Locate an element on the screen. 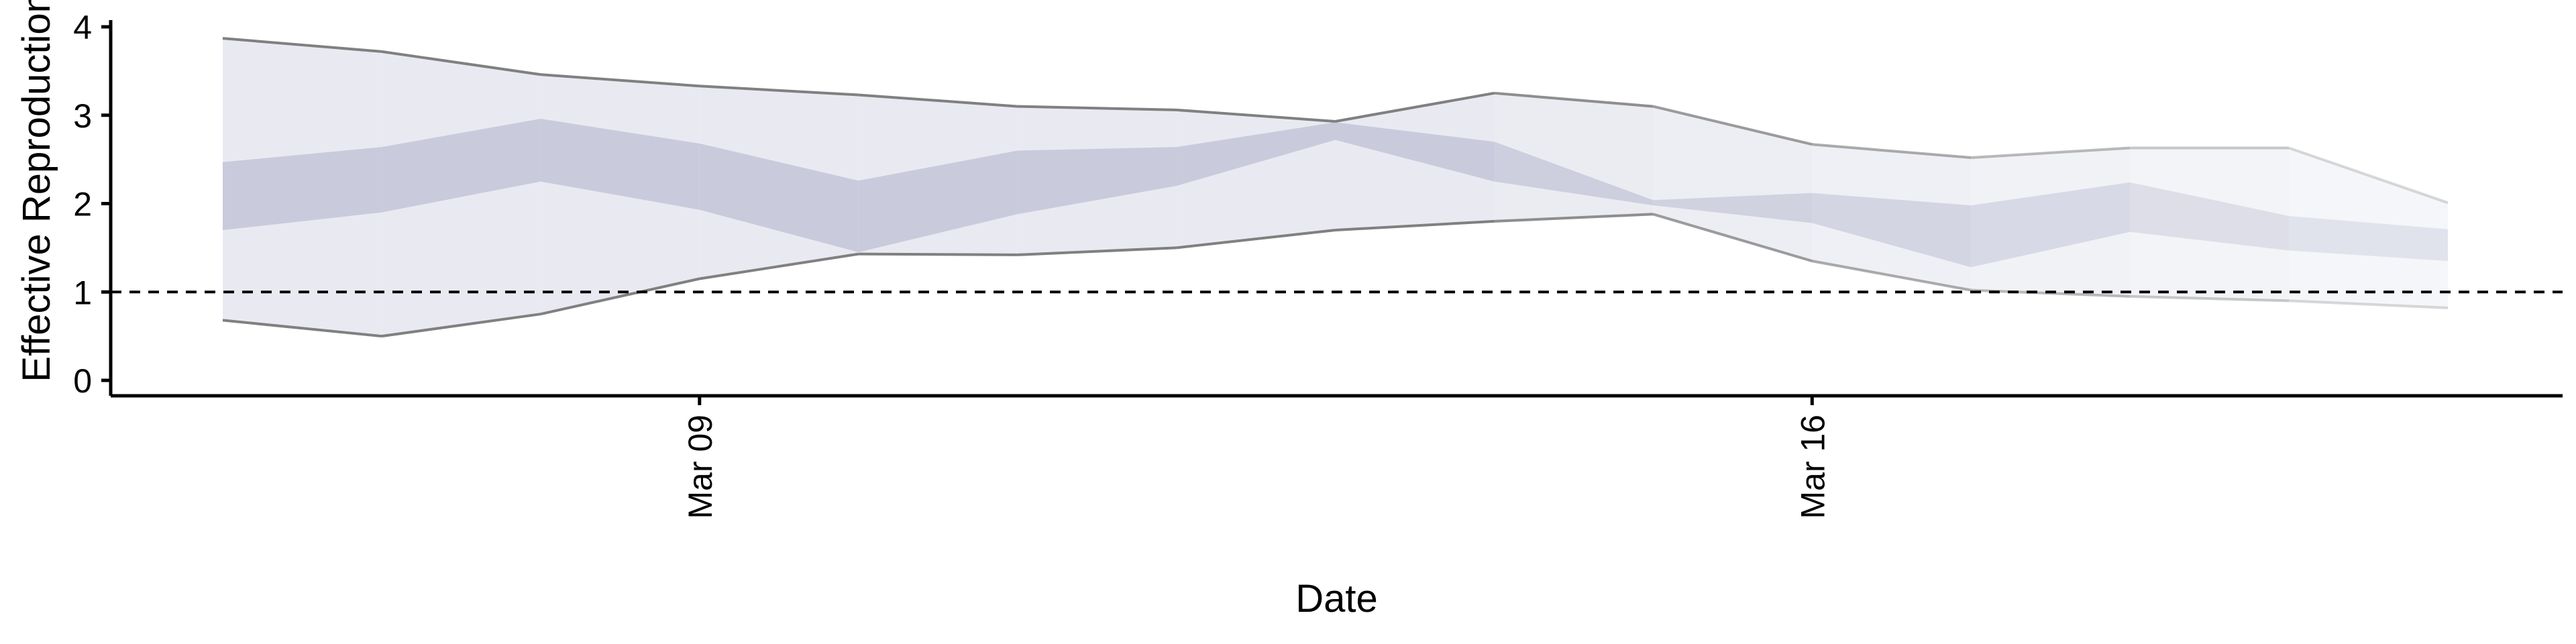 The image size is (2576, 644). y-ticks: 0 1 2 3 4 is located at coordinates (92, 204).